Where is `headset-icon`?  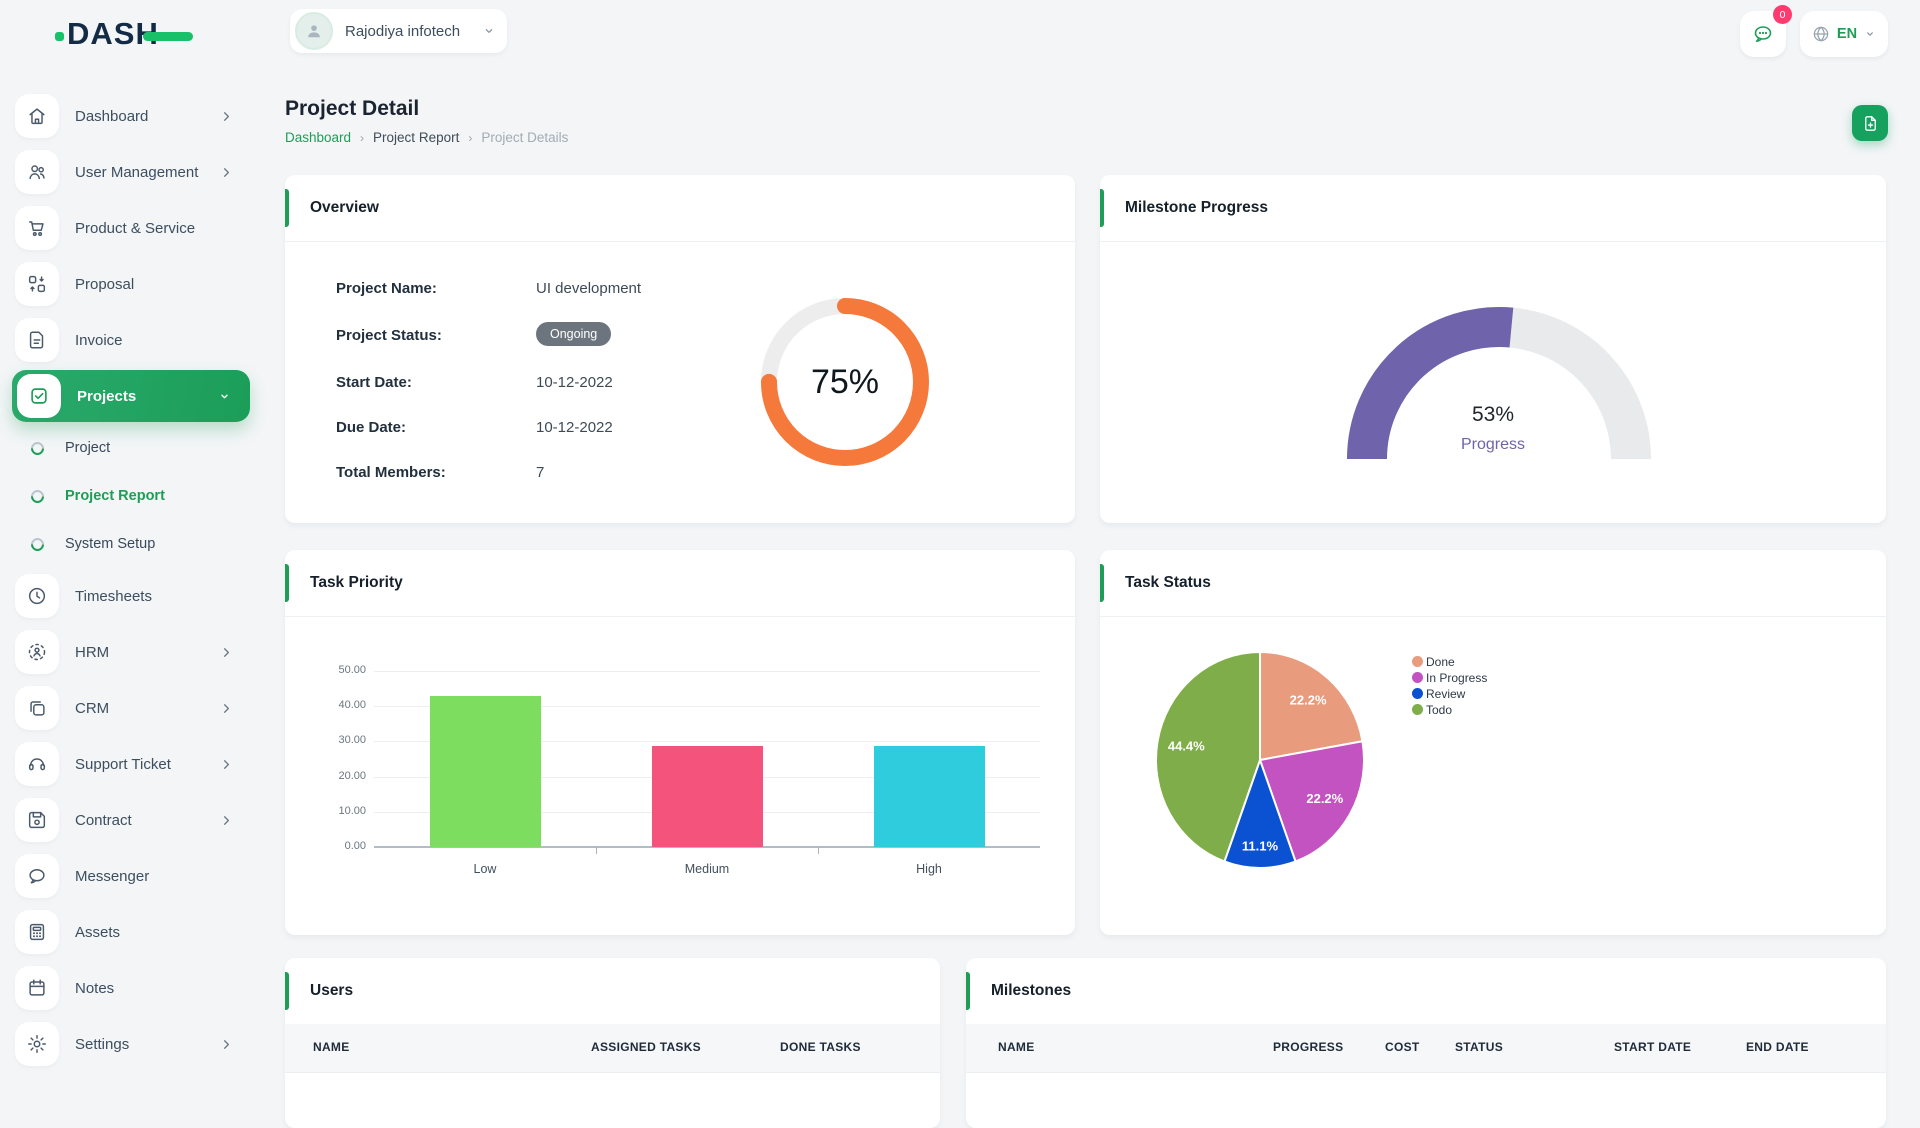
headset-icon is located at coordinates (37, 764).